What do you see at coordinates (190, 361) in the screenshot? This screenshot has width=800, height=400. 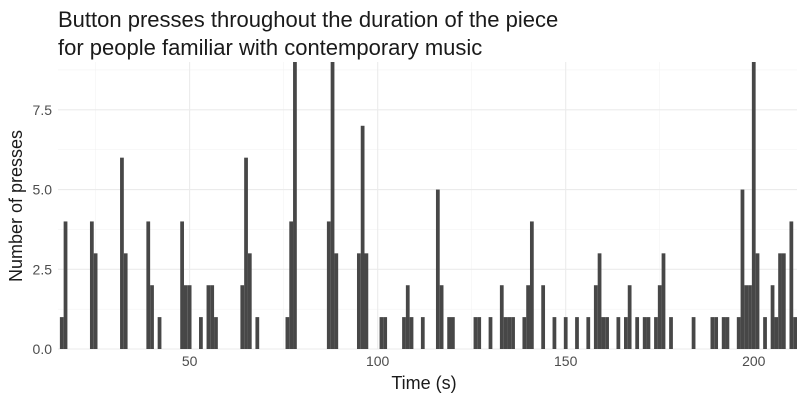 I see `x-tick-label: 50` at bounding box center [190, 361].